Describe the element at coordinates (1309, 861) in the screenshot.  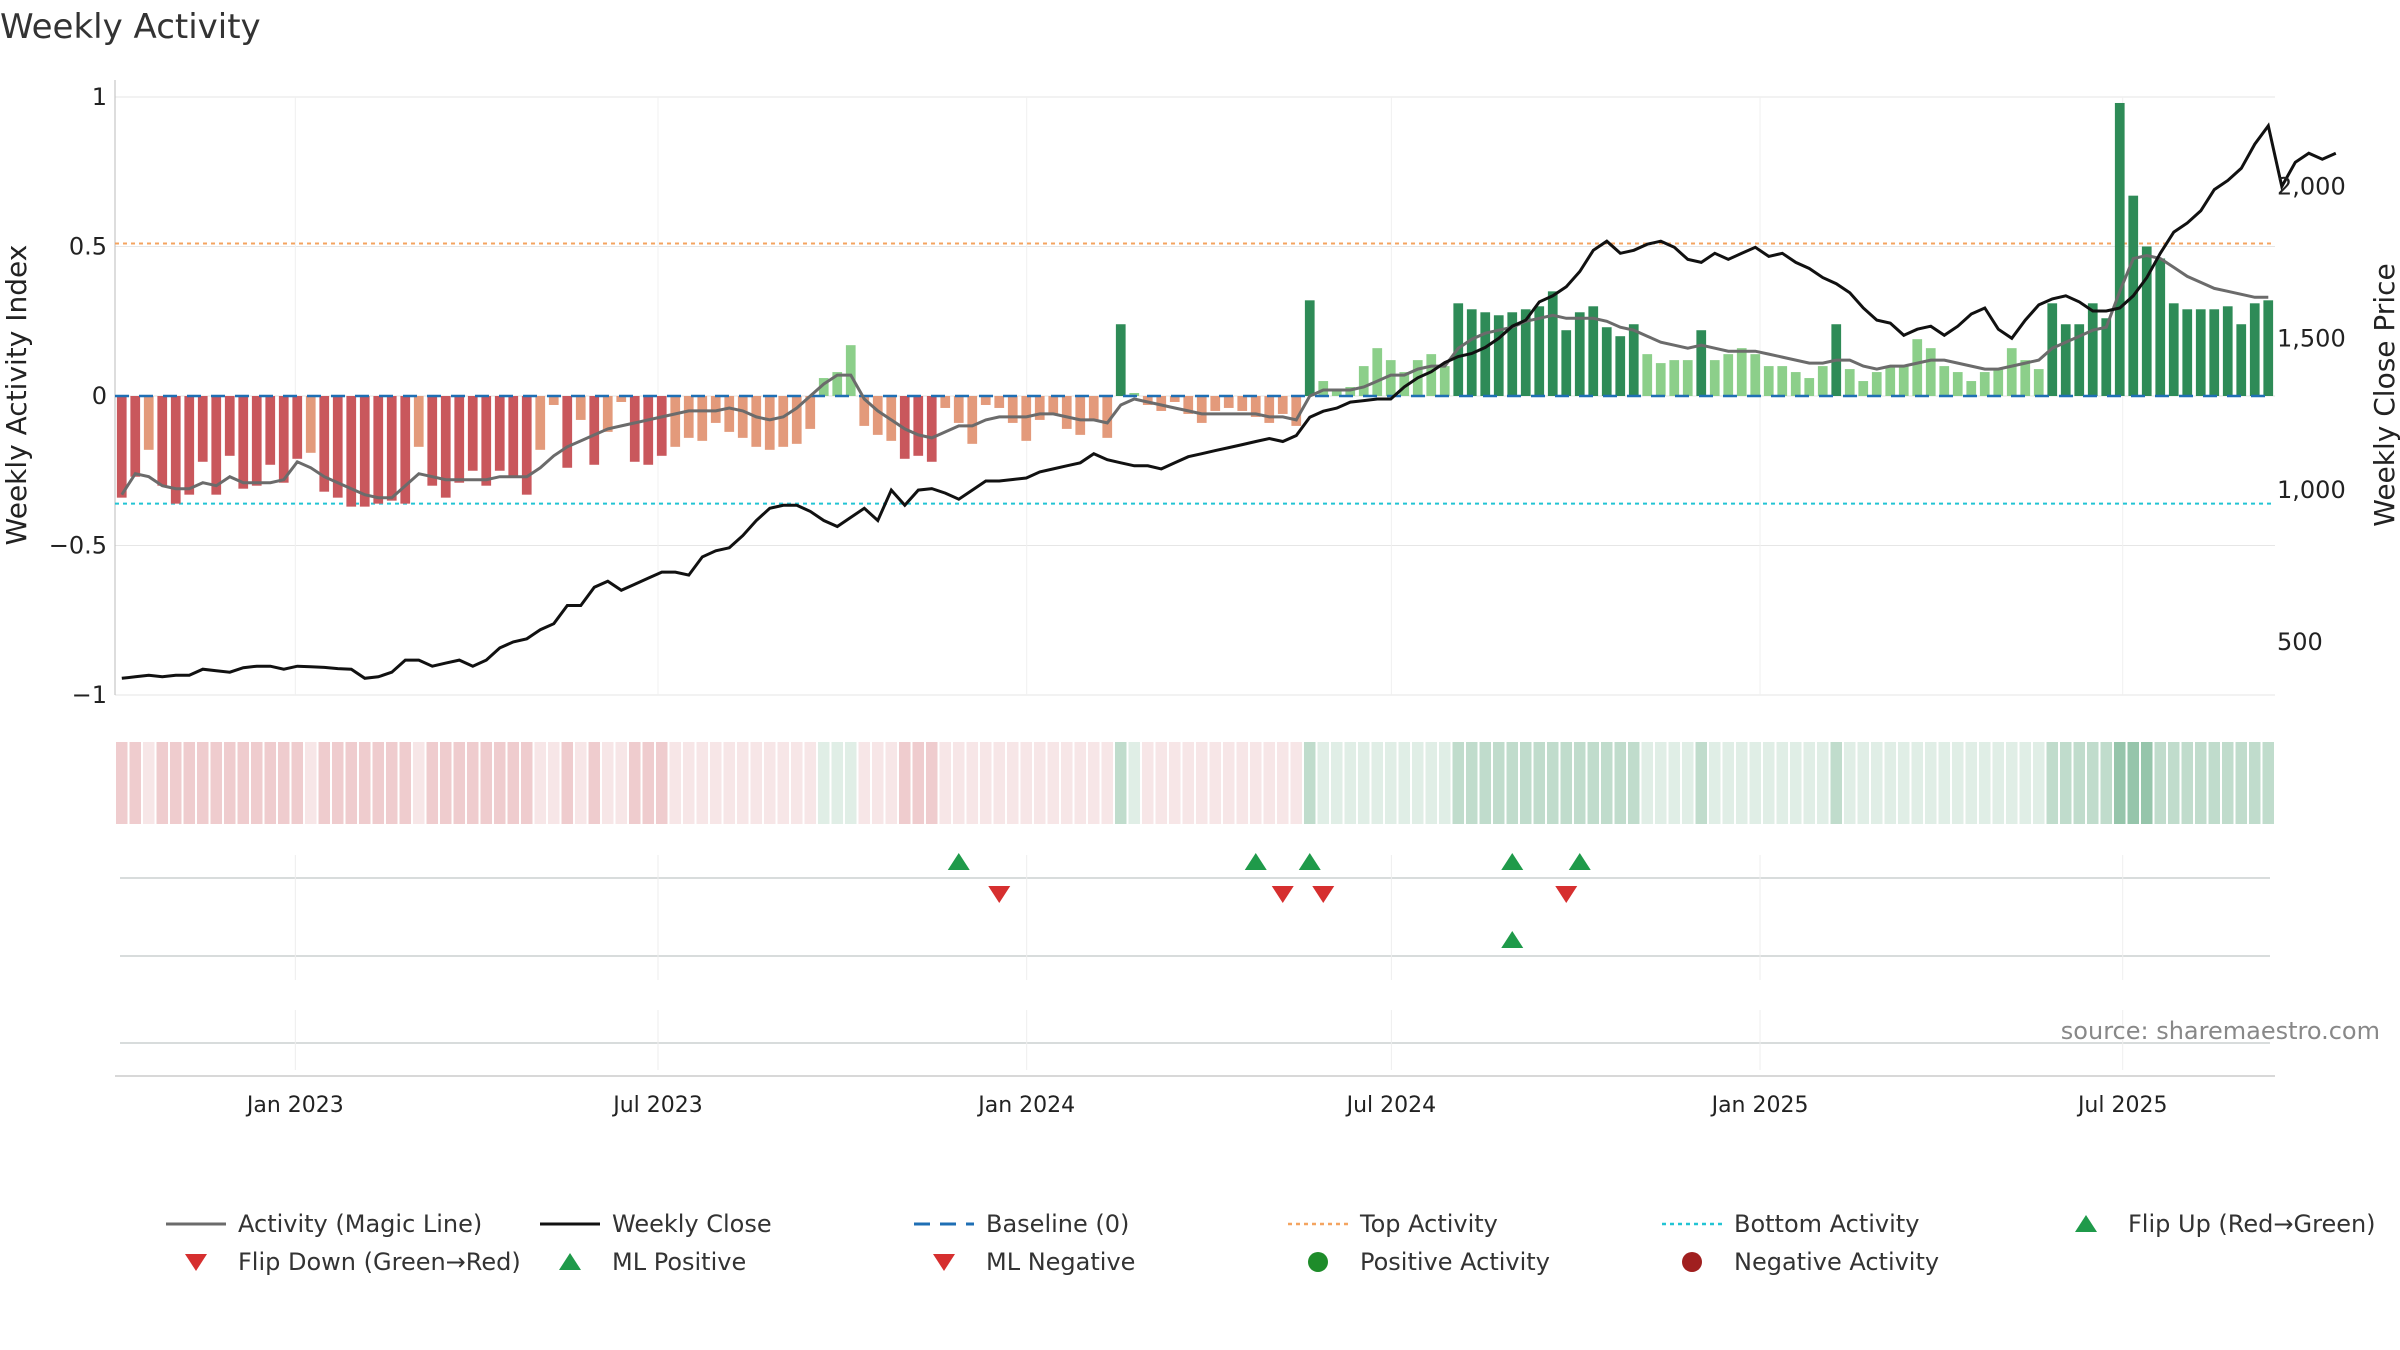
I see `flip-up-marker` at that location.